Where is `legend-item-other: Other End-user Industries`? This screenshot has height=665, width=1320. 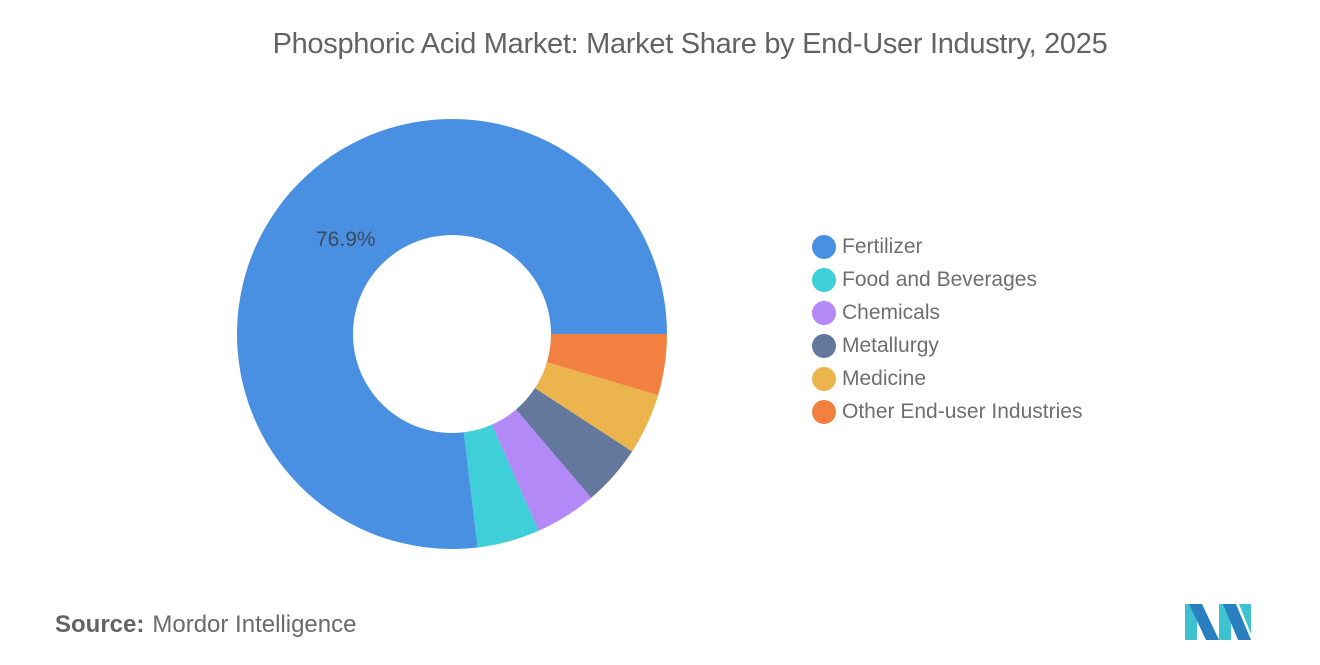 legend-item-other: Other End-user Industries is located at coordinates (947, 411).